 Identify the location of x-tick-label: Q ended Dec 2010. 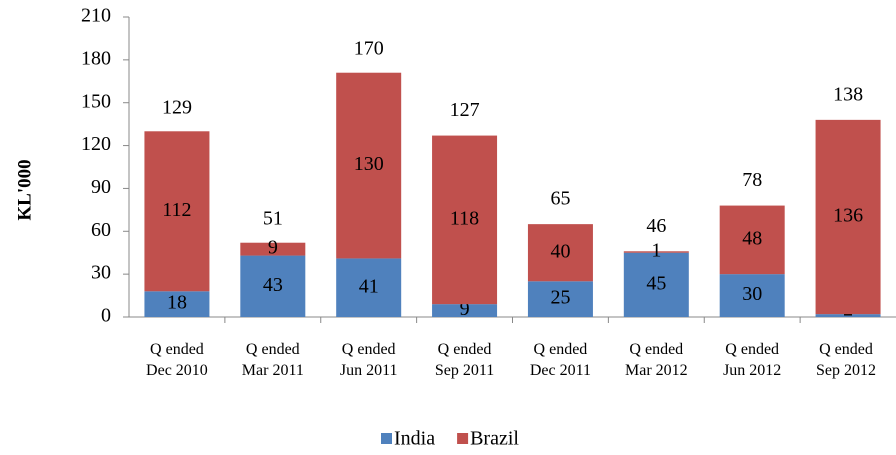
(177, 360).